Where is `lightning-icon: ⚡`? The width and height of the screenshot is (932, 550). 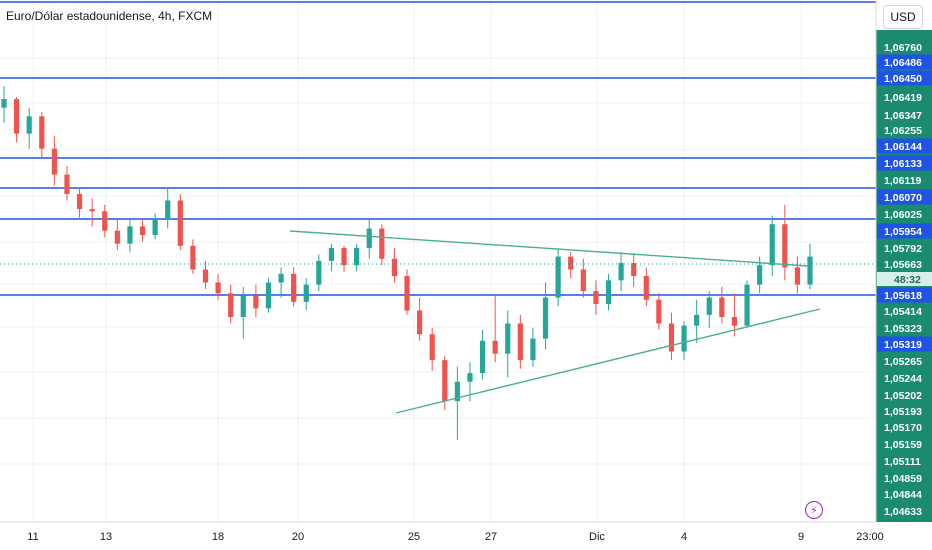 lightning-icon: ⚡ is located at coordinates (814, 510).